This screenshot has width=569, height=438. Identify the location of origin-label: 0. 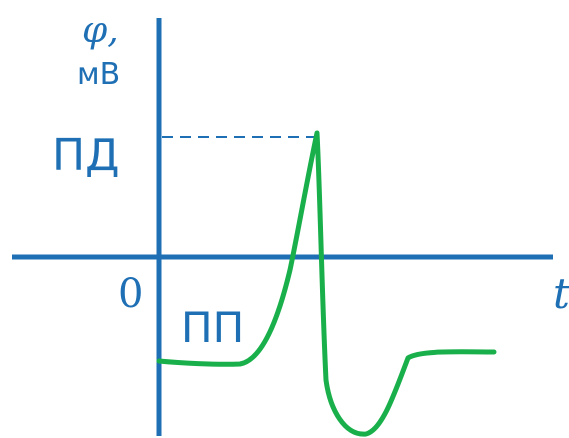
(130, 294).